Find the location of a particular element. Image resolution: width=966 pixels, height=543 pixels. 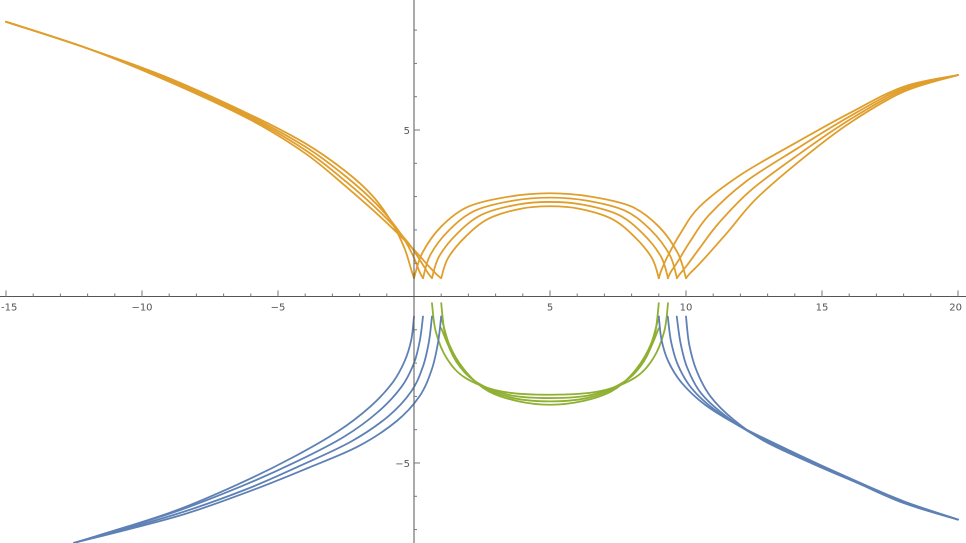

x-tick-label: 20 is located at coordinates (955, 308).